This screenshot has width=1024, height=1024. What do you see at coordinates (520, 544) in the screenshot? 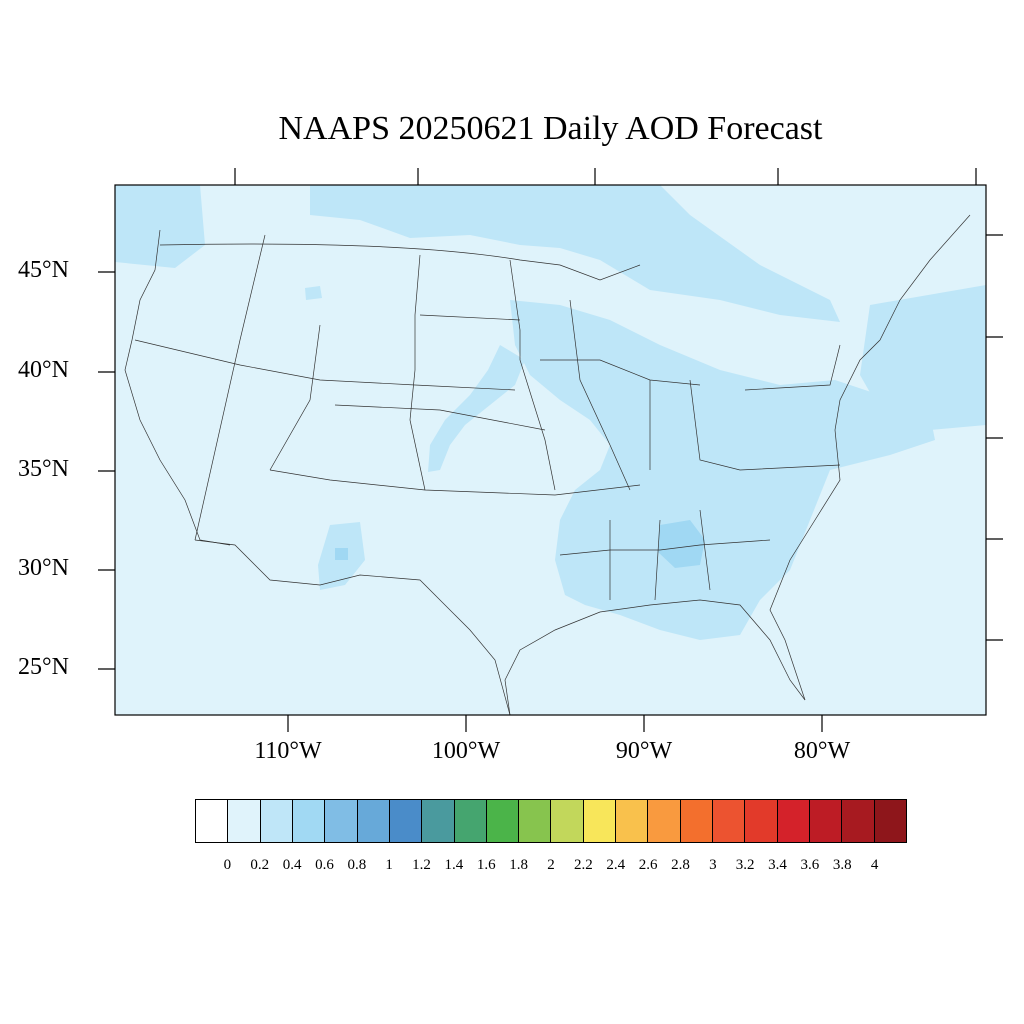
I see `aod-peak-layer` at bounding box center [520, 544].